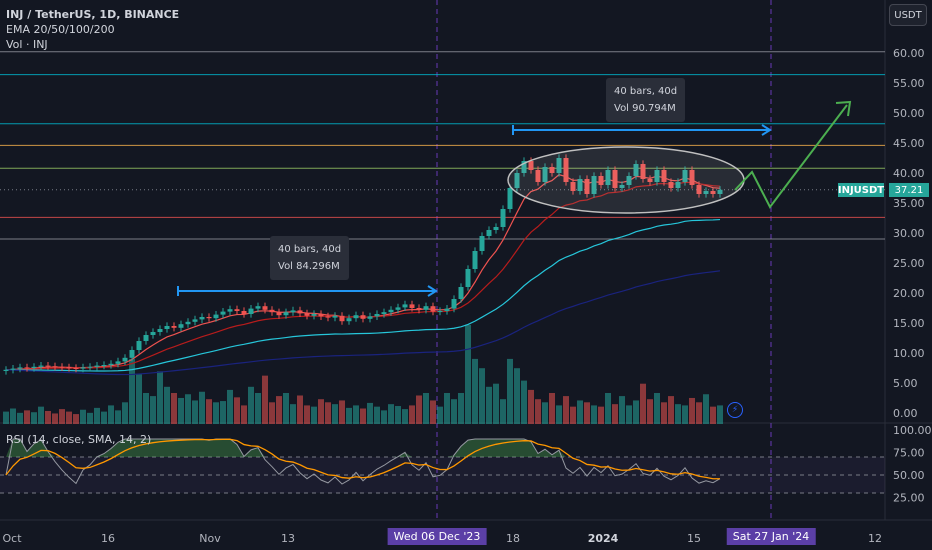  I want to click on price-tick-label: 20.00, so click(909, 293).